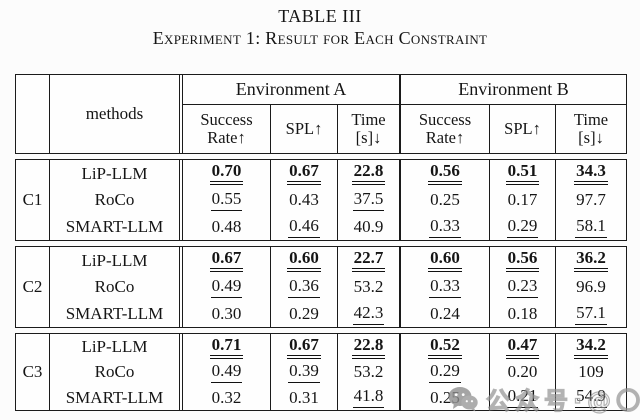 The width and height of the screenshot is (640, 420). I want to click on value-text: 0.48, so click(226, 227).